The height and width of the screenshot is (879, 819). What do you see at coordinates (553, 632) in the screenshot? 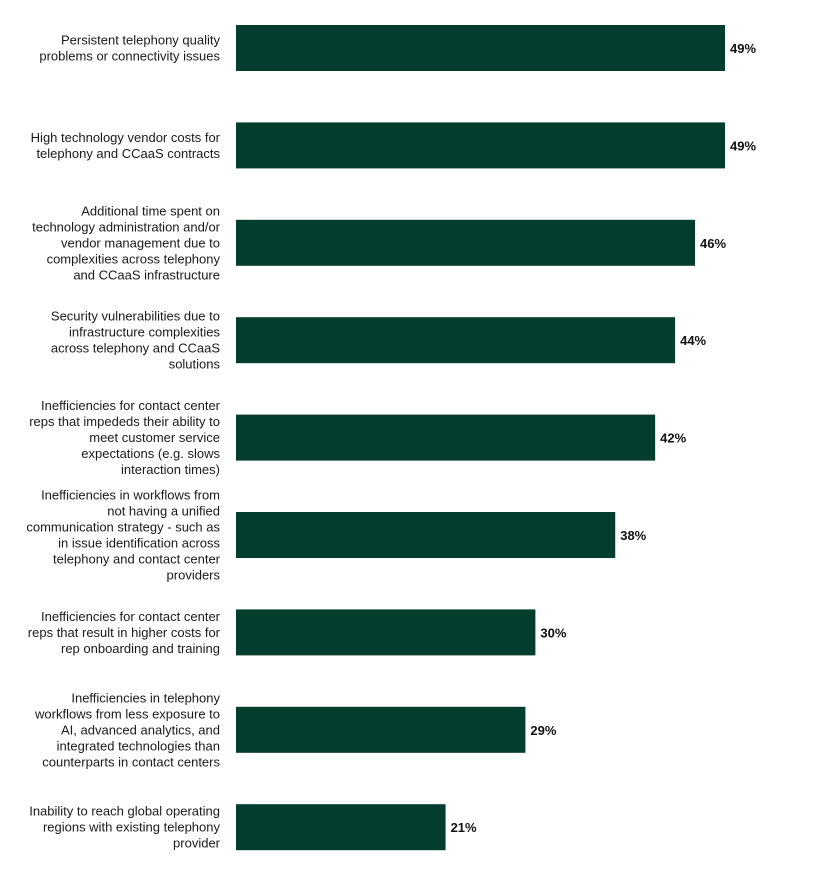
I see `value-label: 30%` at bounding box center [553, 632].